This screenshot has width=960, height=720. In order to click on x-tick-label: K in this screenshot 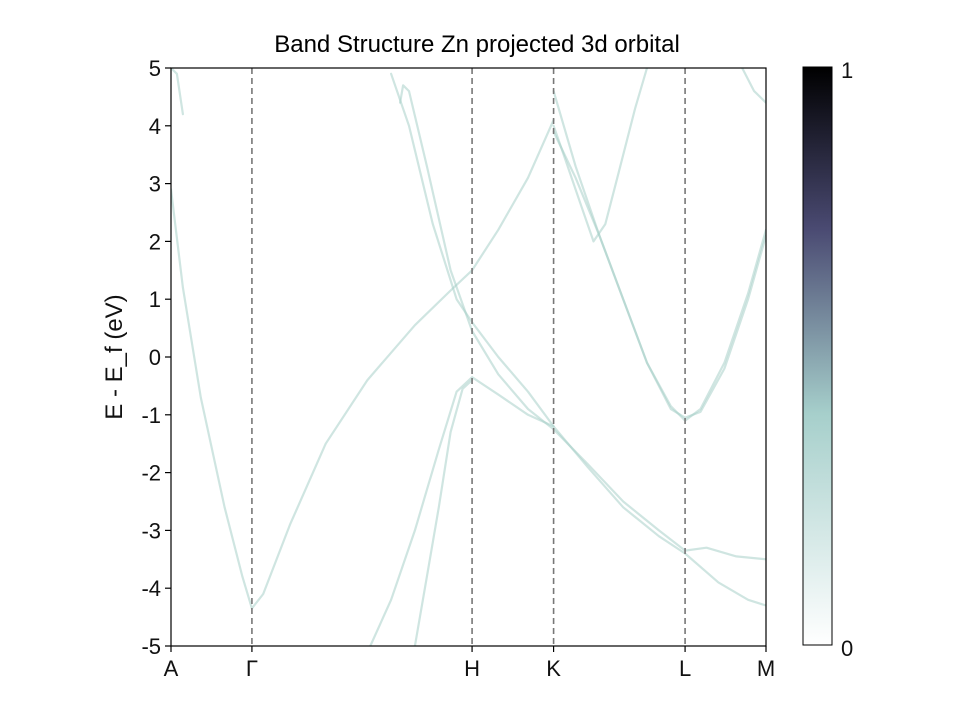, I will do `click(553, 668)`.